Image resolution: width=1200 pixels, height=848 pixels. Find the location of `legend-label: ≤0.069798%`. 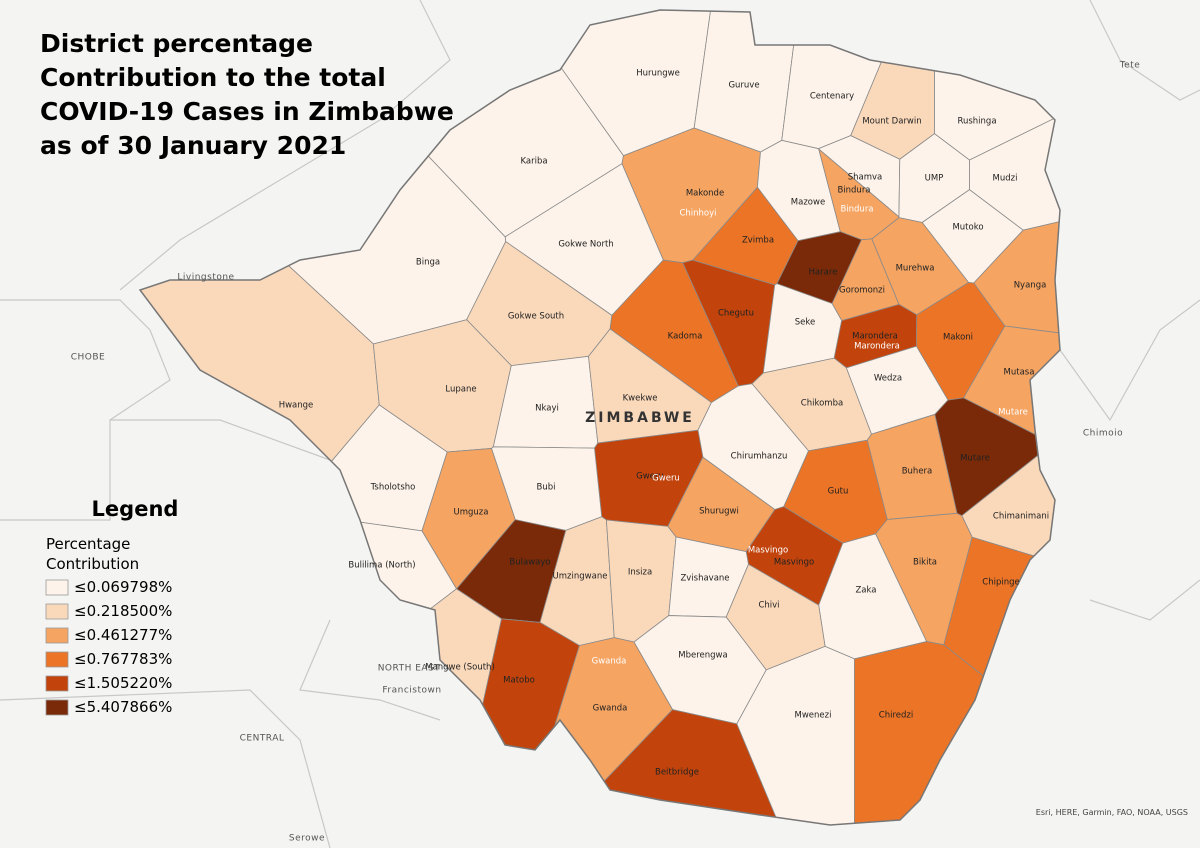

legend-label: ≤0.069798% is located at coordinates (123, 587).